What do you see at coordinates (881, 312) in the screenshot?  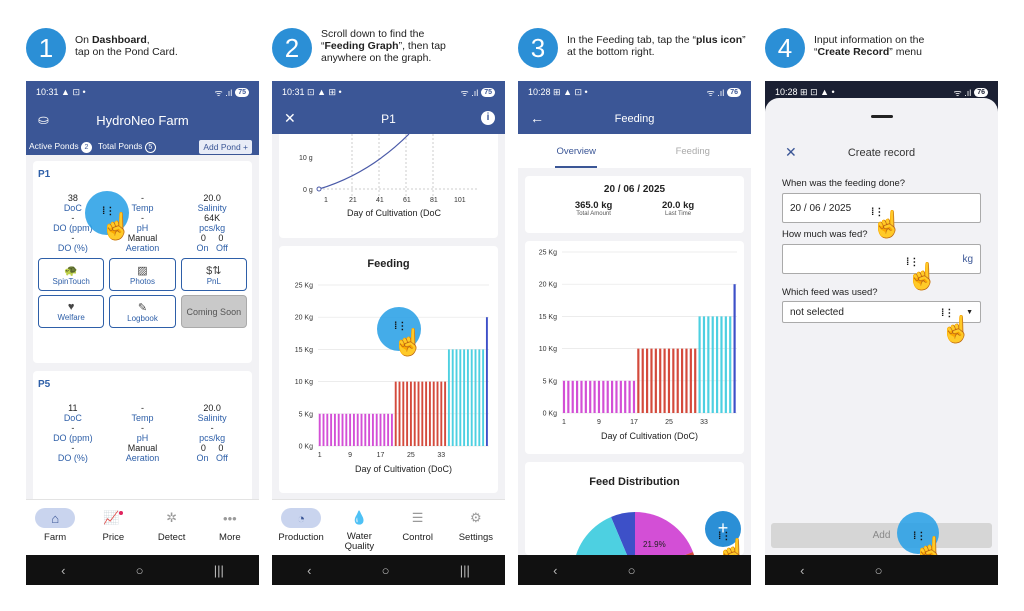 I see `feed-type-select: not selected ▼` at bounding box center [881, 312].